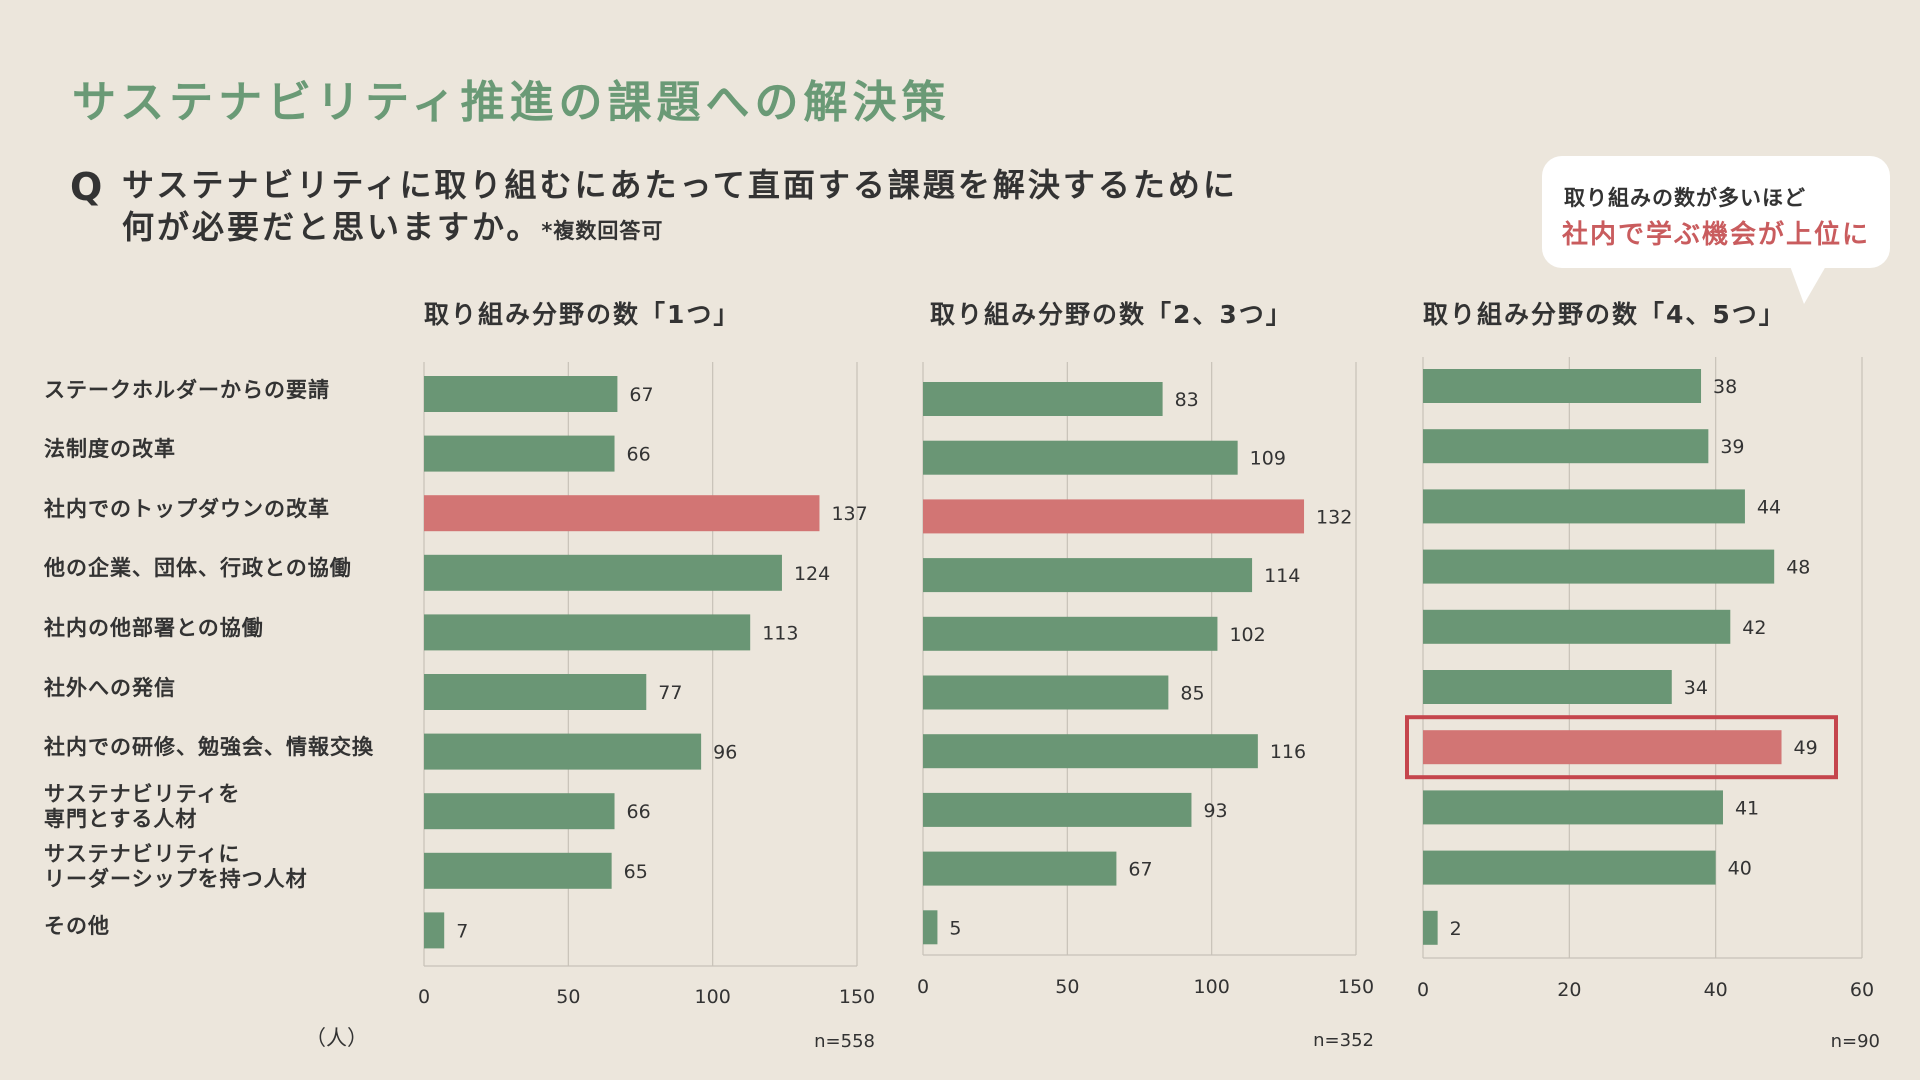 The image size is (1920, 1080). Describe the element at coordinates (1187, 400) in the screenshot. I see `data-label-p2-0: 83` at that location.